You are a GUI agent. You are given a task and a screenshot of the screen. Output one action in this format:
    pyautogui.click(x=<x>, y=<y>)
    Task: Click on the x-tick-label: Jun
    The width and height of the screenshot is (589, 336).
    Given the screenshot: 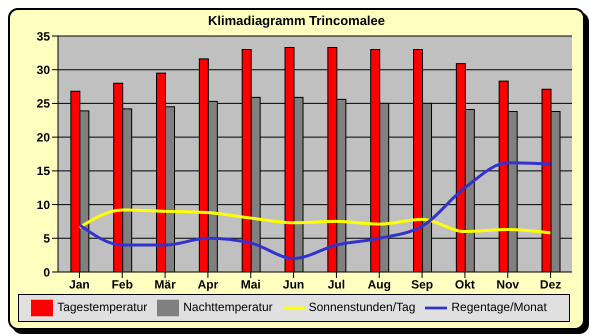 What is the action you would take?
    pyautogui.click(x=293, y=285)
    